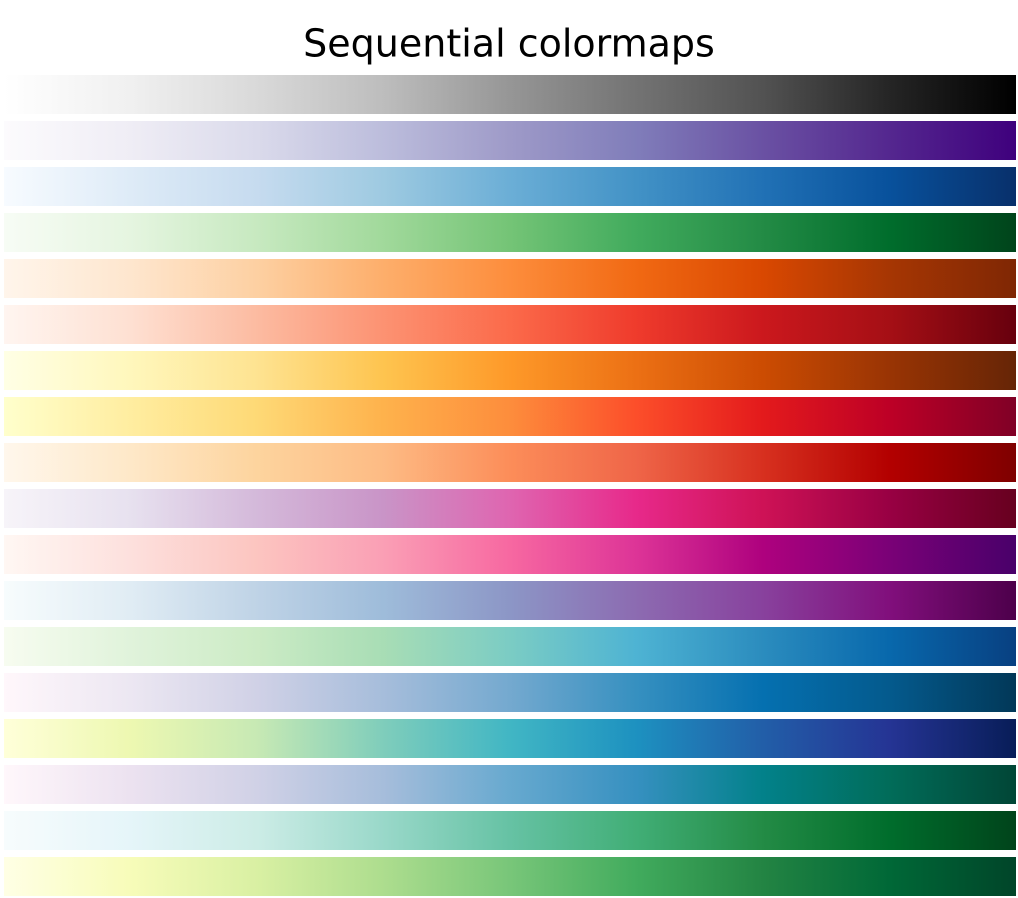 The height and width of the screenshot is (898, 1018). I want to click on chart-title: Sequential colormaps, so click(509, 44).